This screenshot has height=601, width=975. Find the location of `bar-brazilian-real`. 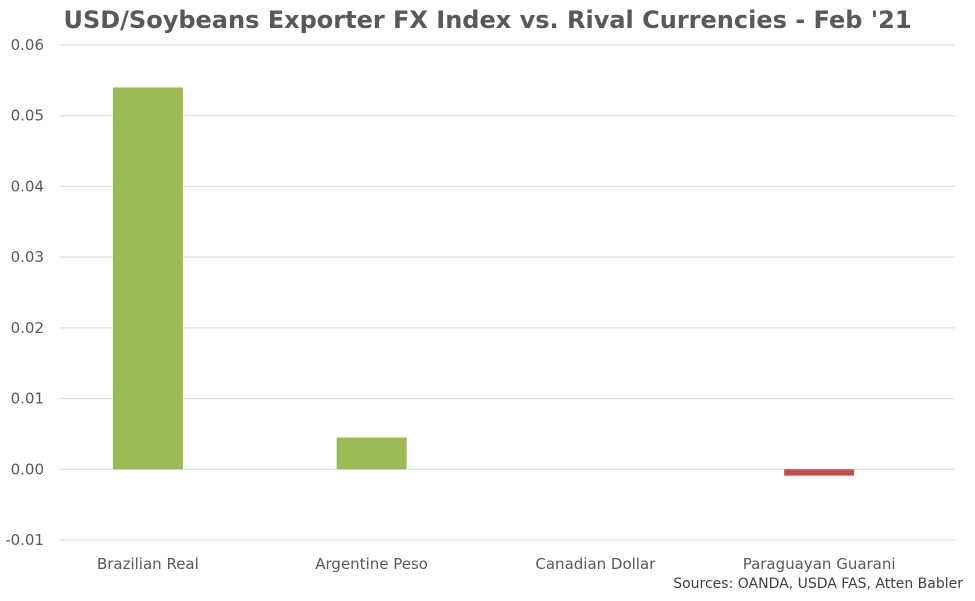

bar-brazilian-real is located at coordinates (147, 278).